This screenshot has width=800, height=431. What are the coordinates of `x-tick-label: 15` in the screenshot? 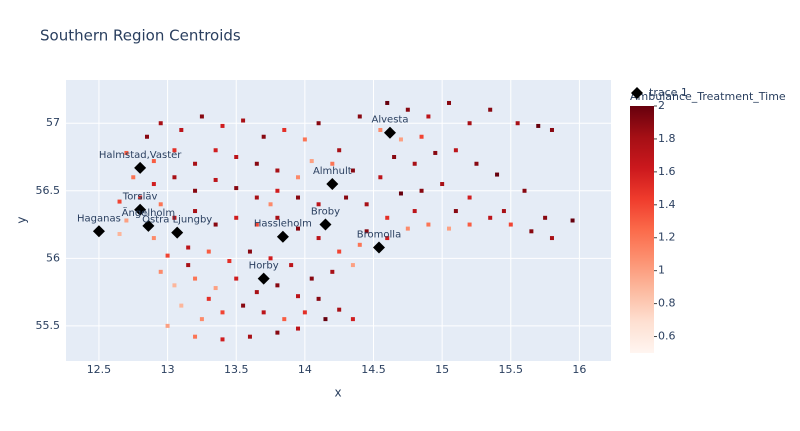 It's located at (442, 369).